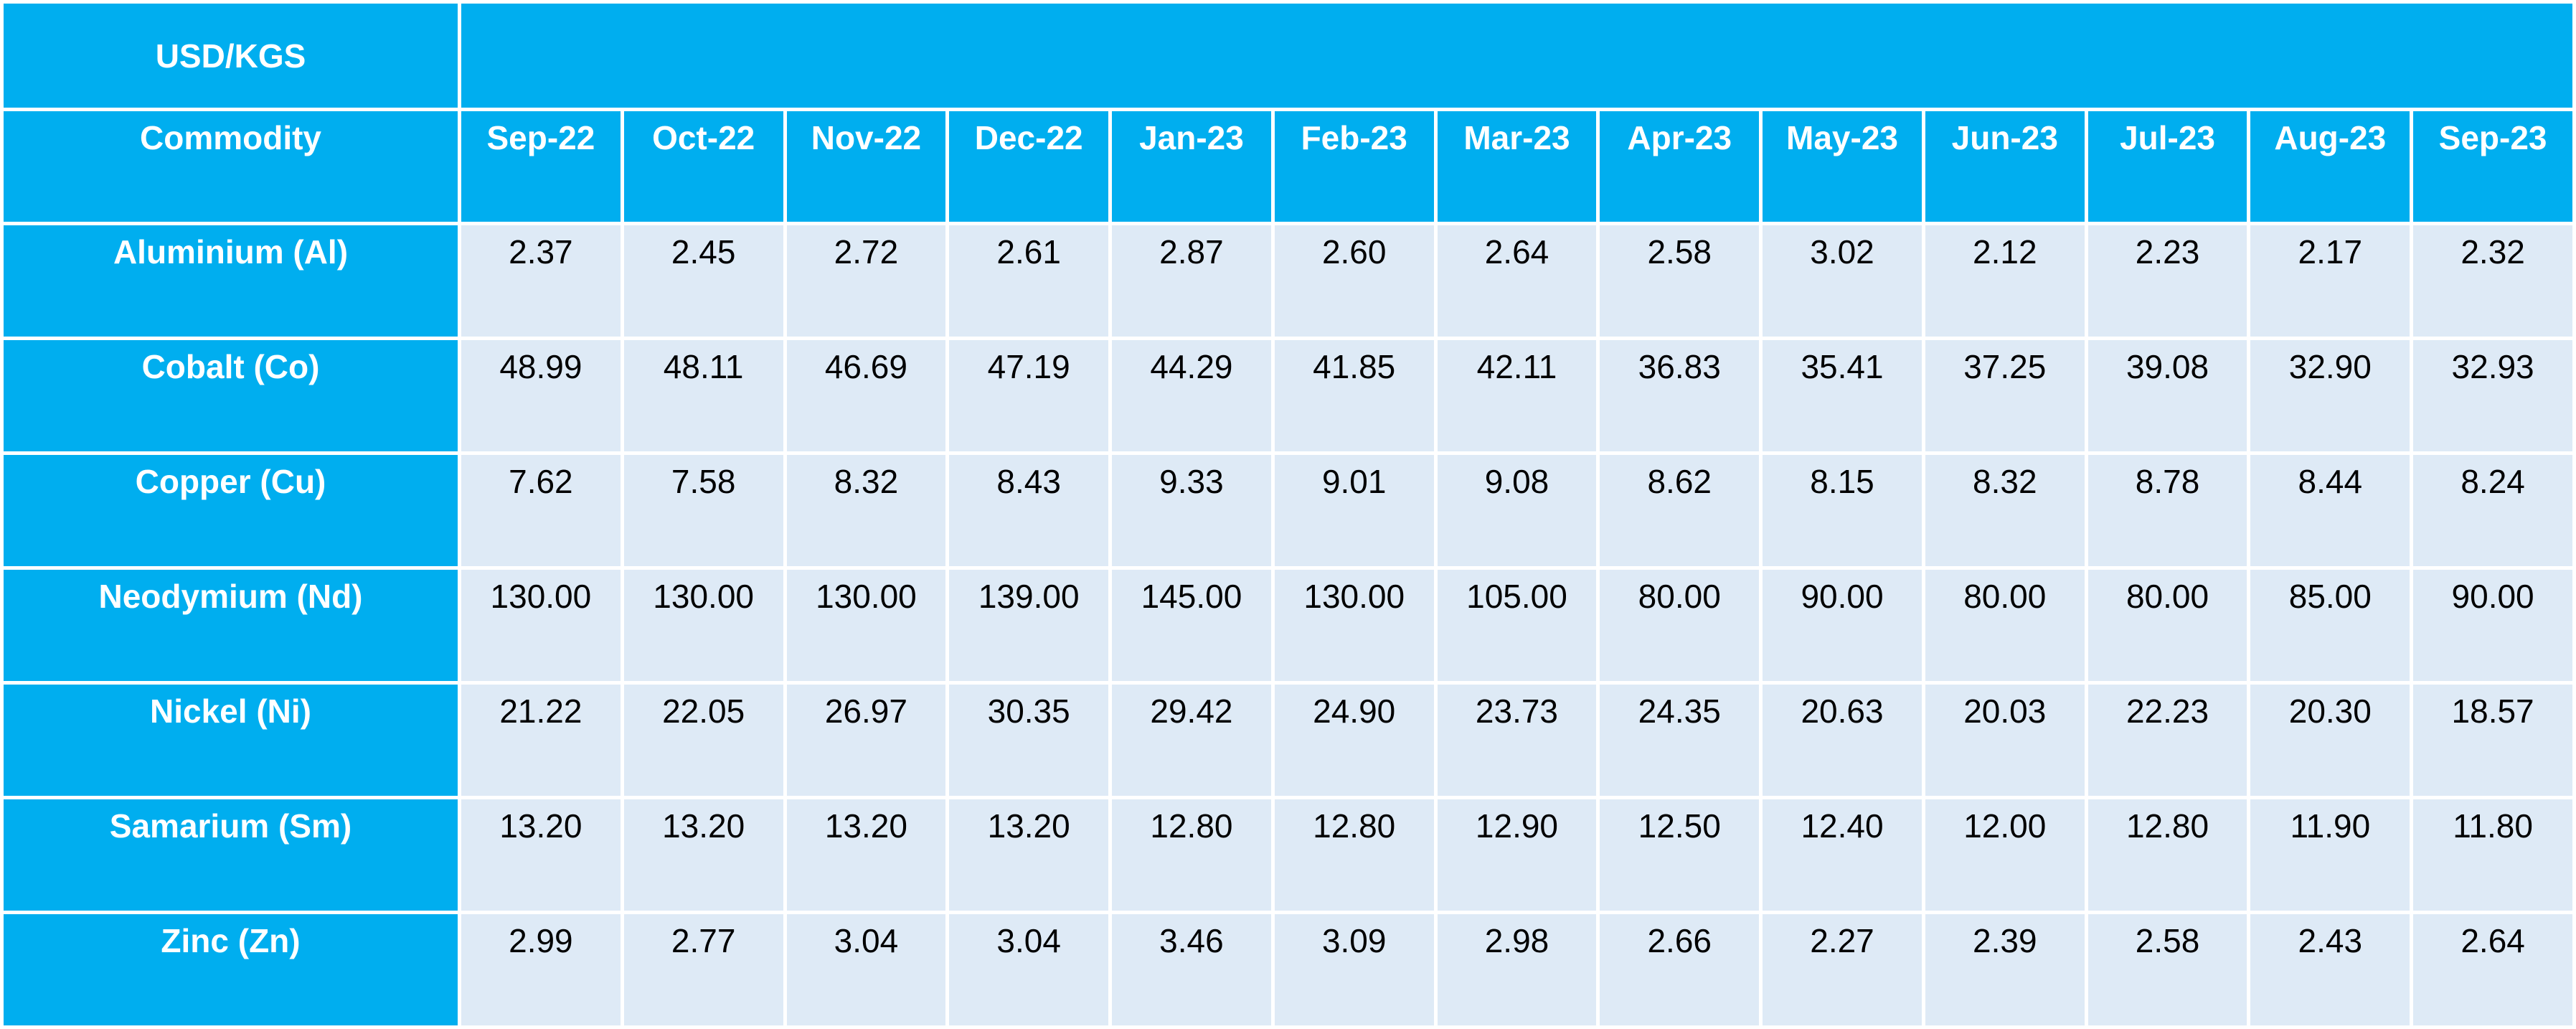  I want to click on table-cell: 7.58, so click(703, 510).